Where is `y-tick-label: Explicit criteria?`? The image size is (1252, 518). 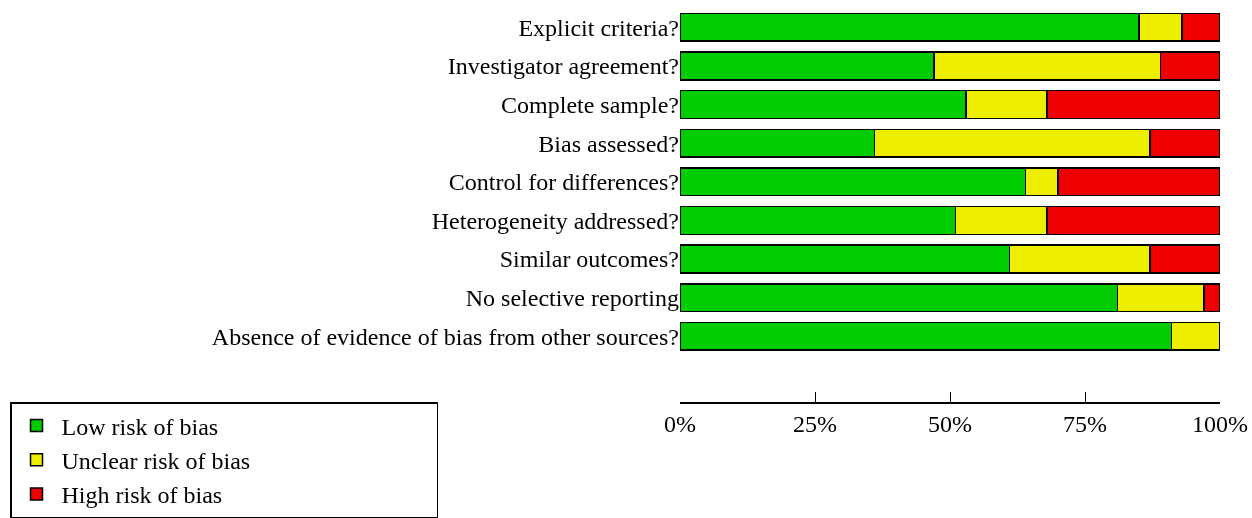 y-tick-label: Explicit criteria? is located at coordinates (598, 27).